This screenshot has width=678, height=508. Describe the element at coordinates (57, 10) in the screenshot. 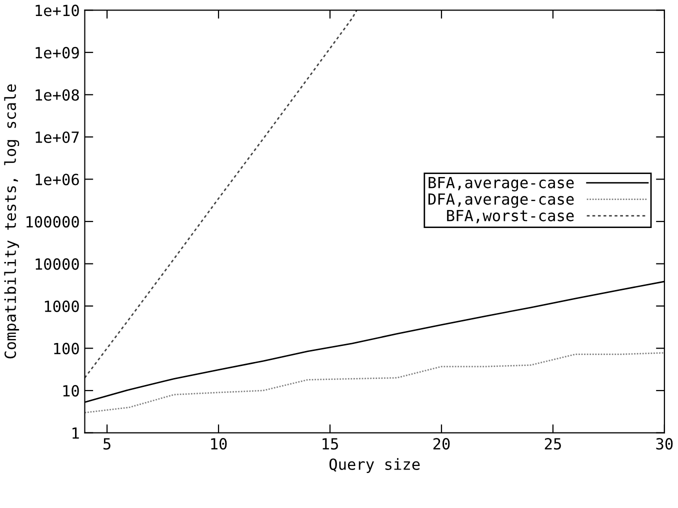

I see `y-tick-label: 1e+10` at that location.